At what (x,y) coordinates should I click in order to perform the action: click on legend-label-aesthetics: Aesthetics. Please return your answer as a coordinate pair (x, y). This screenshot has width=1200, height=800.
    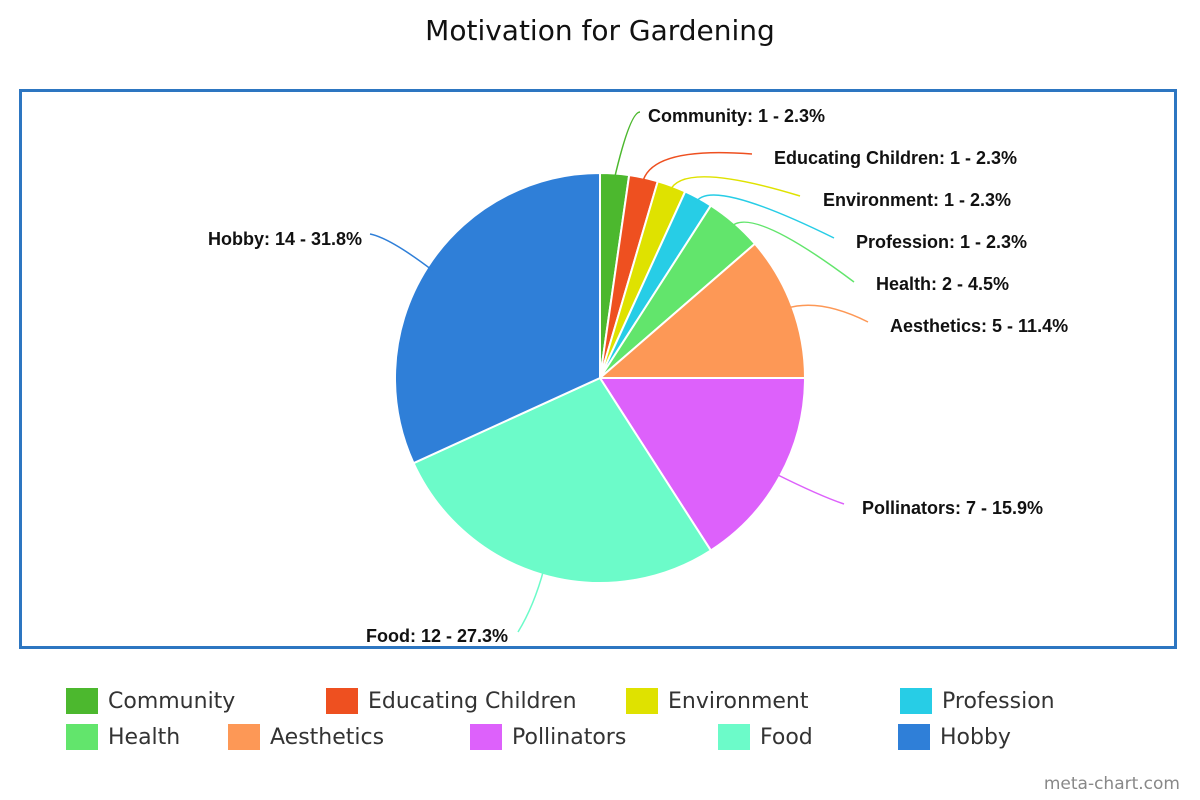
    Looking at the image, I should click on (327, 737).